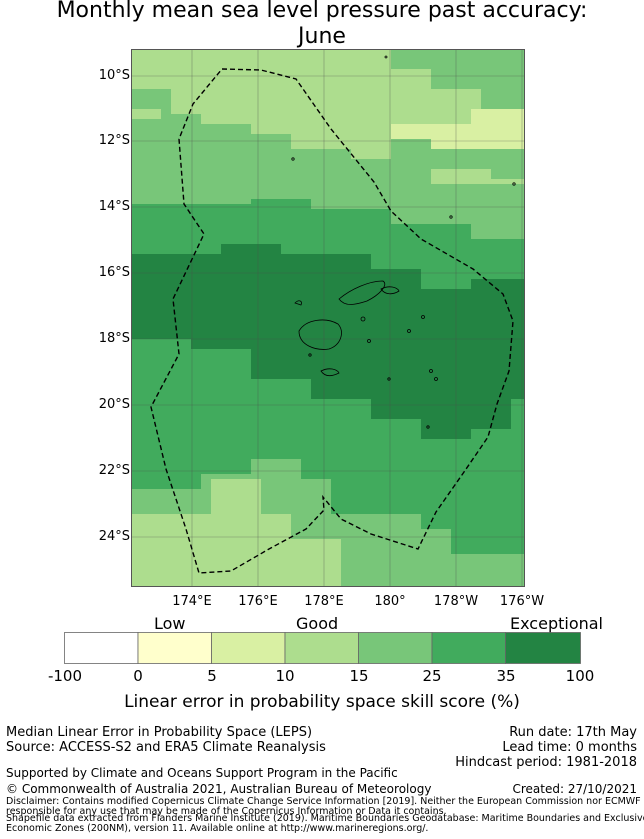 The height and width of the screenshot is (839, 644). What do you see at coordinates (258, 601) in the screenshot?
I see `lon-tick-176e: 176°E` at bounding box center [258, 601].